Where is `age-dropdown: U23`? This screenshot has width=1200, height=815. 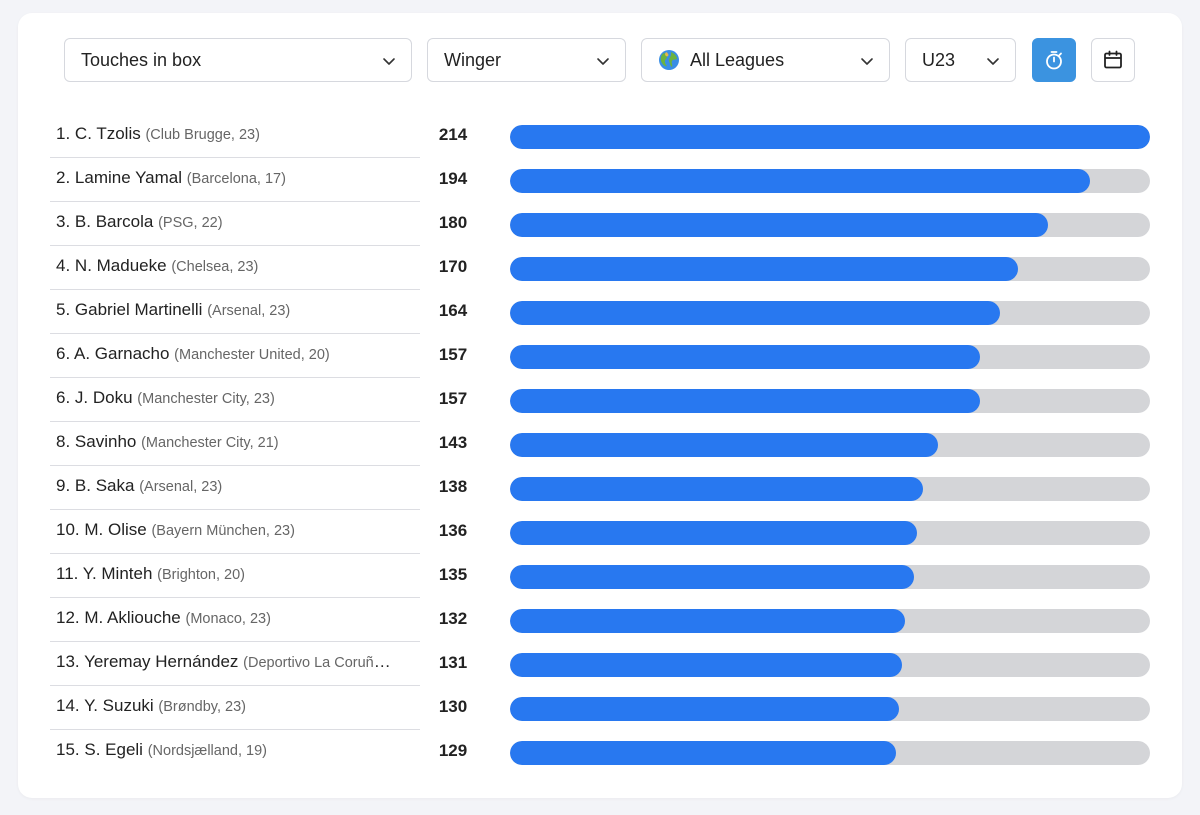
age-dropdown: U23 is located at coordinates (960, 60).